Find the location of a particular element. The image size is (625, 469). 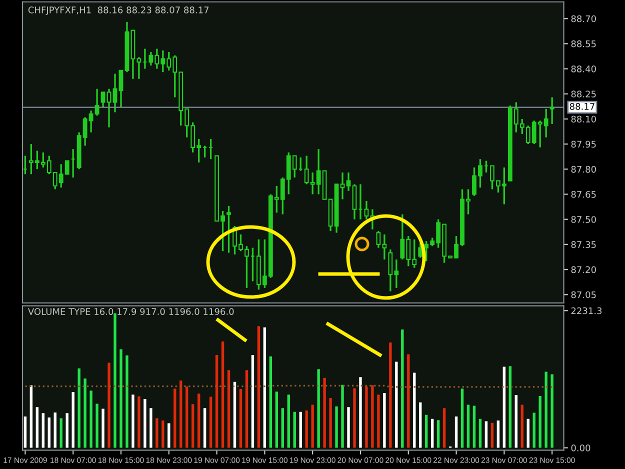

y-tick-label: 87.05 is located at coordinates (583, 294).